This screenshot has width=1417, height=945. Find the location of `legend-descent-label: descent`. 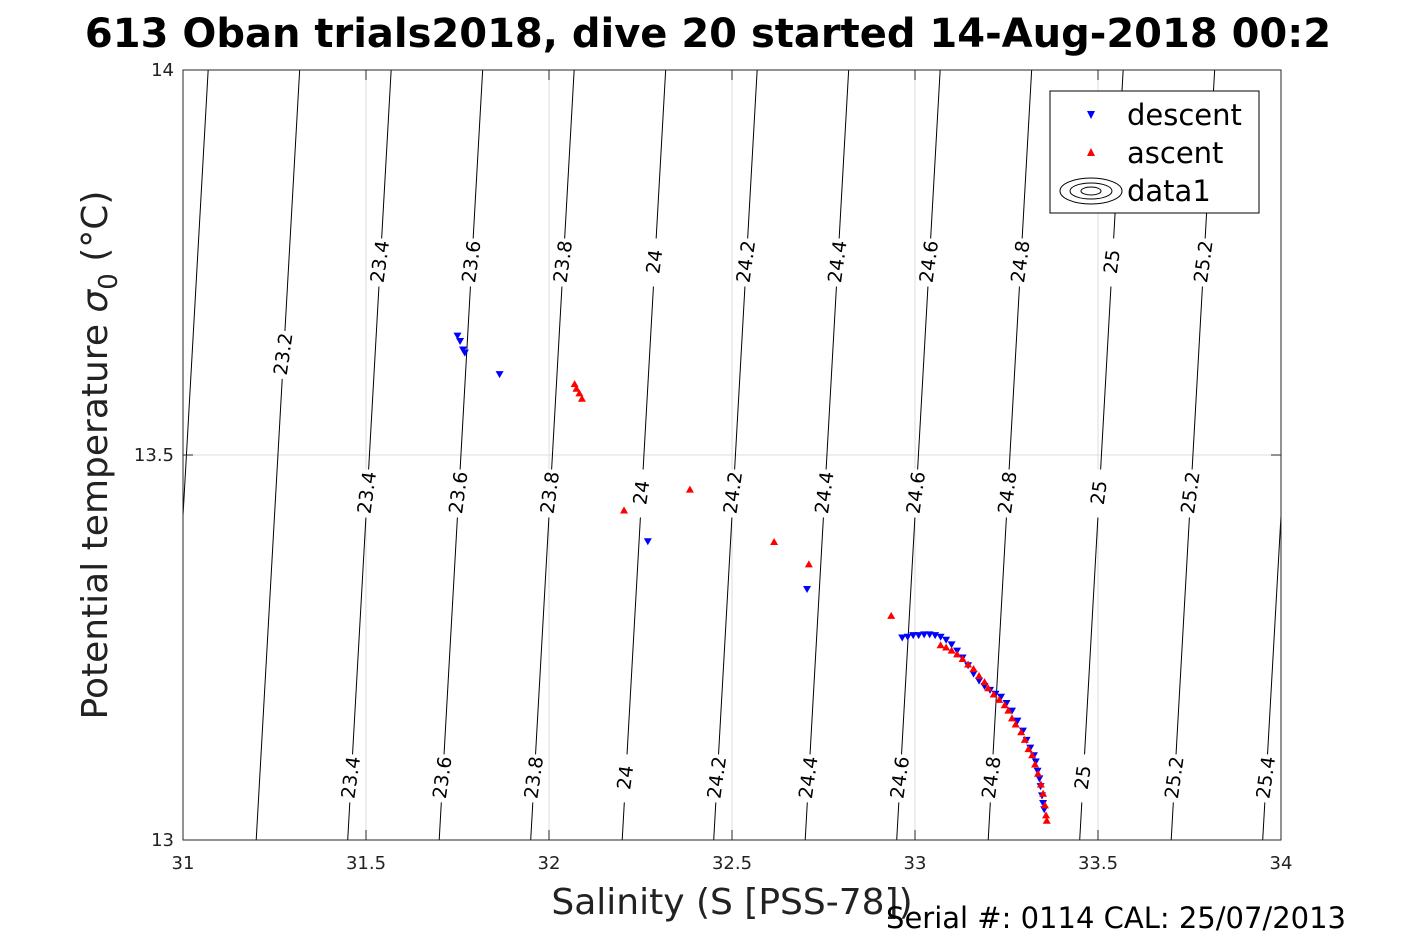

legend-descent-label: descent is located at coordinates (1184, 115).